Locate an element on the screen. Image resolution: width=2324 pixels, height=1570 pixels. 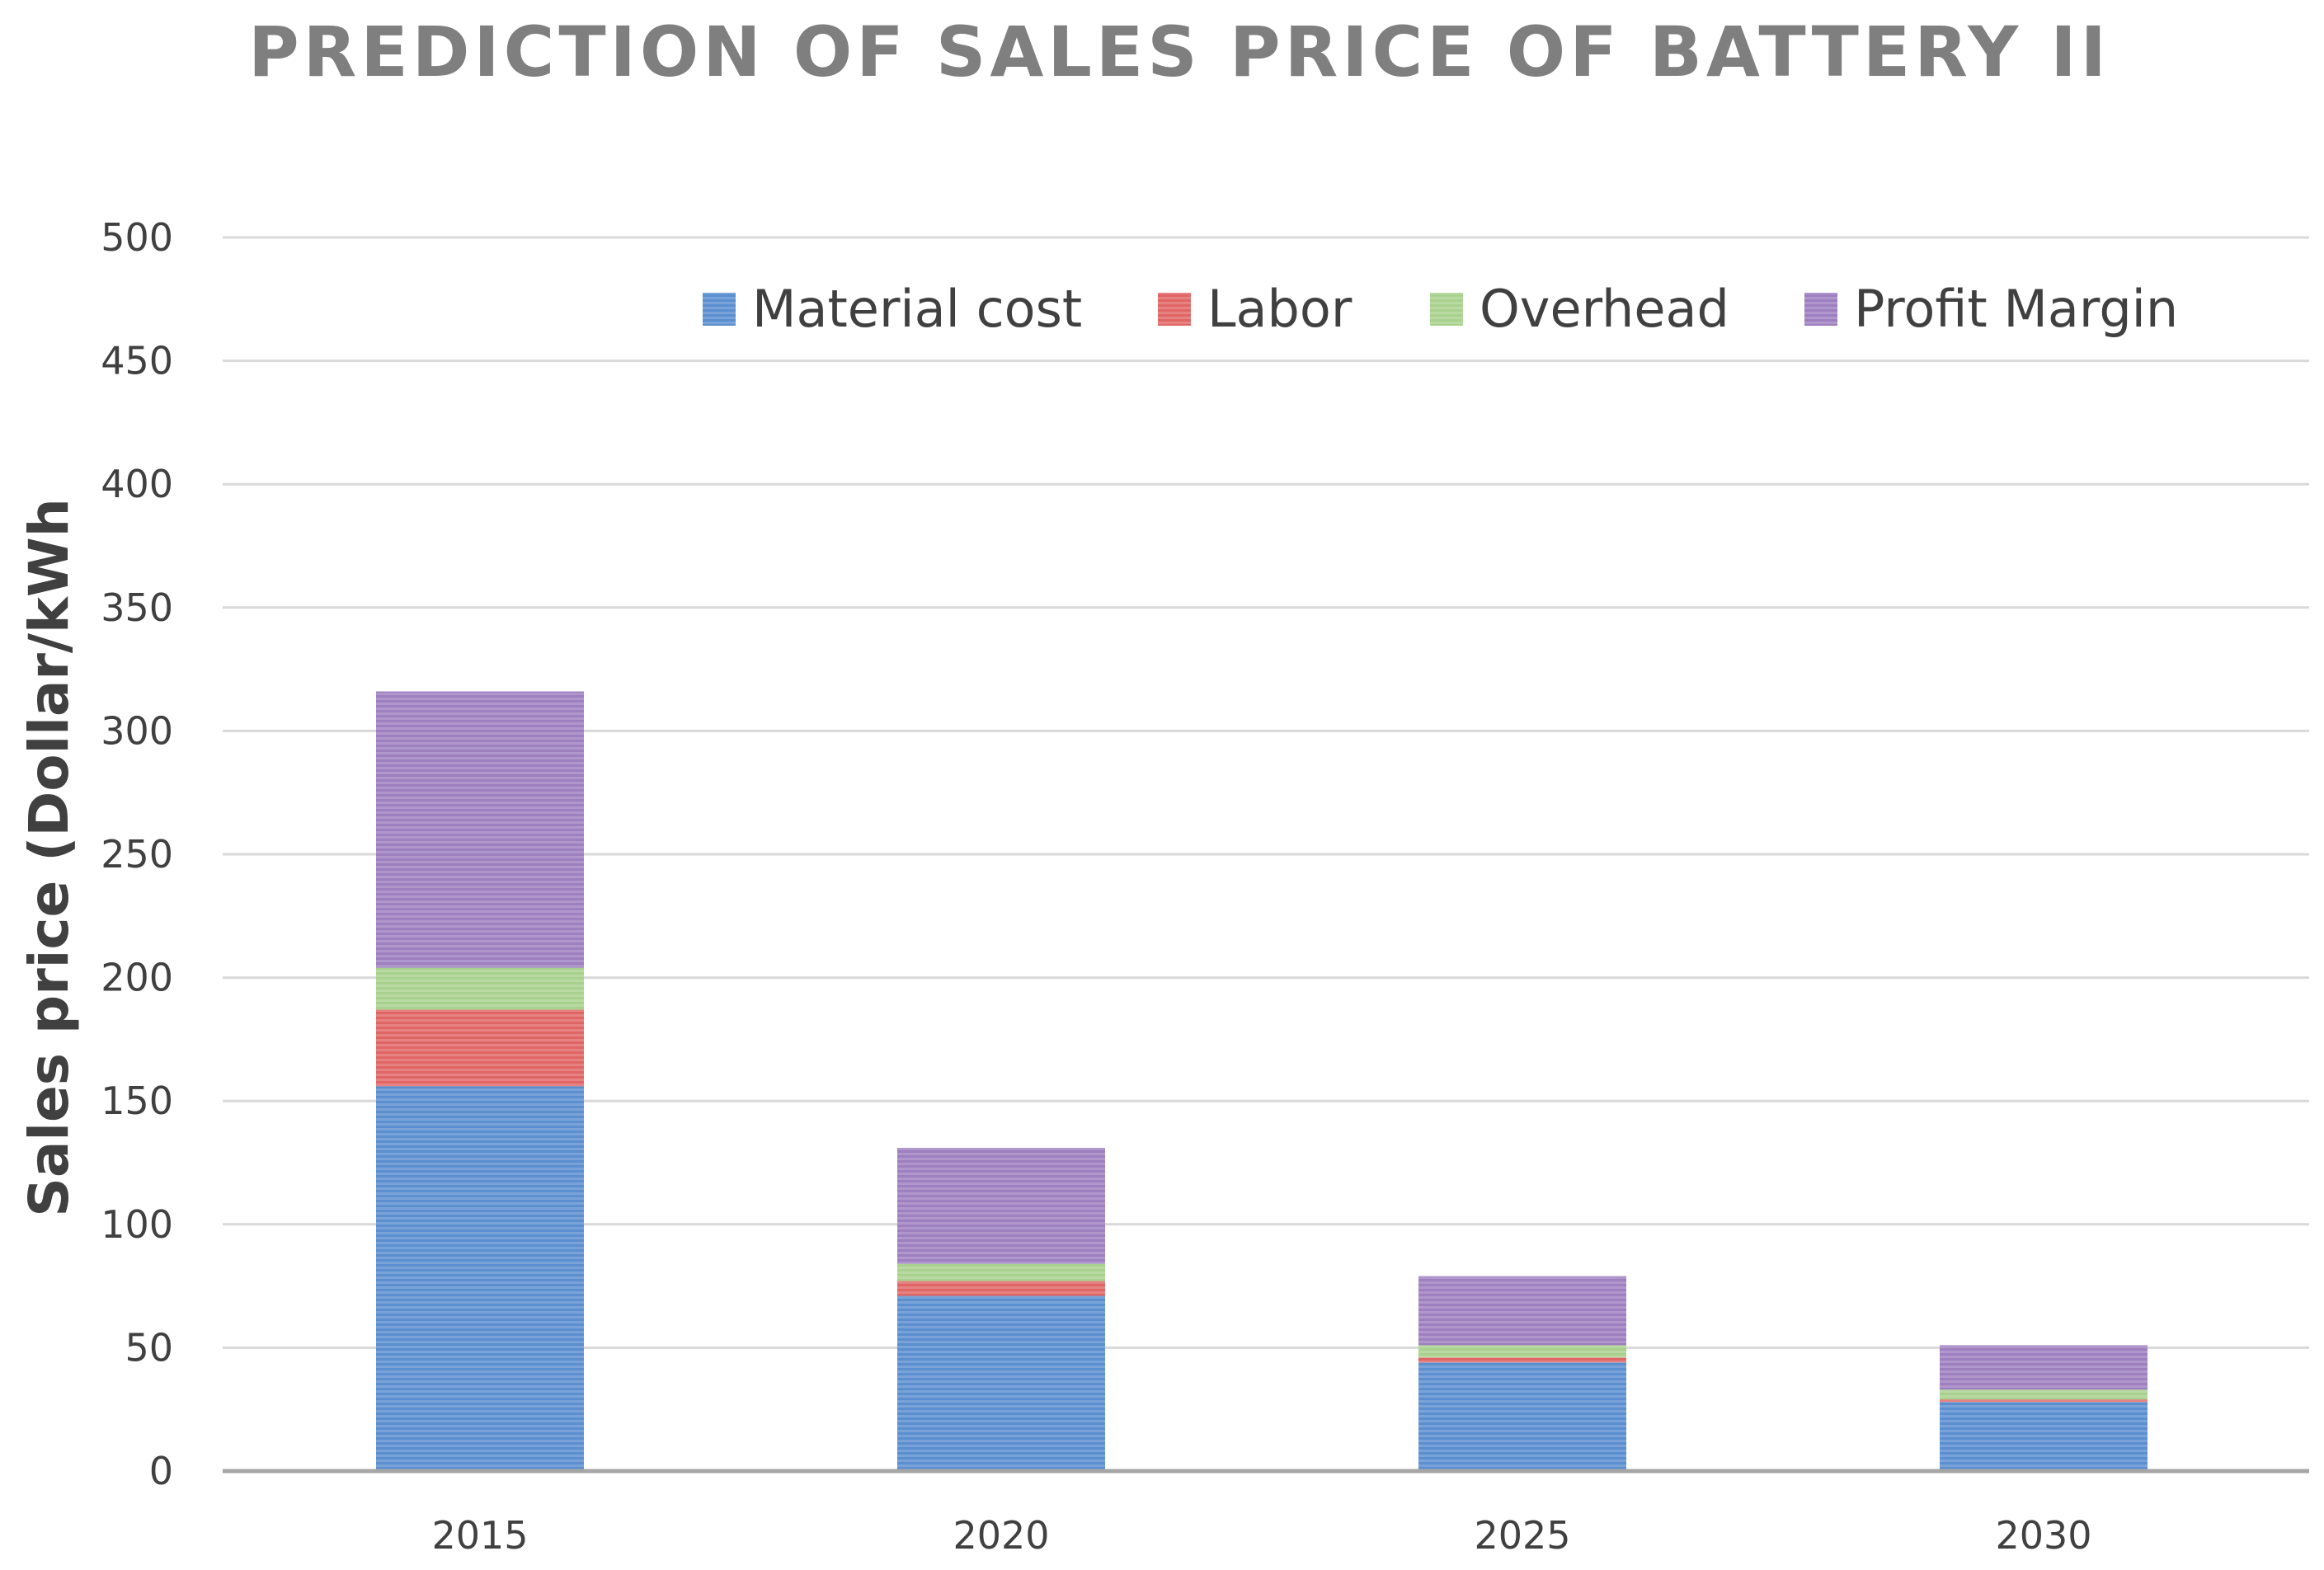
x-tick-label: 2025 is located at coordinates (1522, 1535).